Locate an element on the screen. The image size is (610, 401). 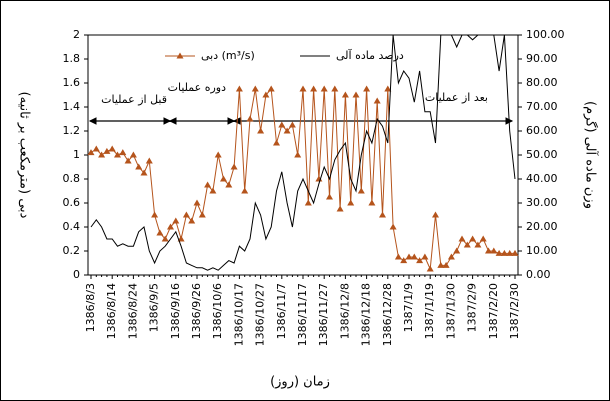
y2-tick-label: 0.00 is located at coordinates (538, 274).